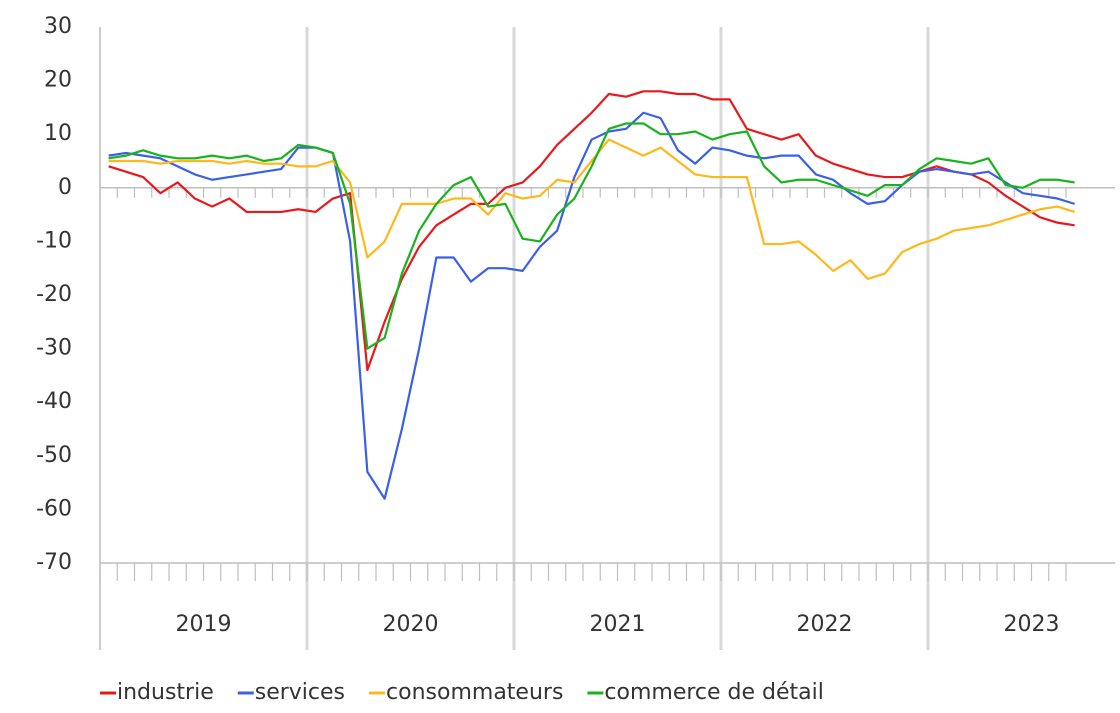  Describe the element at coordinates (474, 692) in the screenshot. I see `legend-label: consommateurs` at that location.